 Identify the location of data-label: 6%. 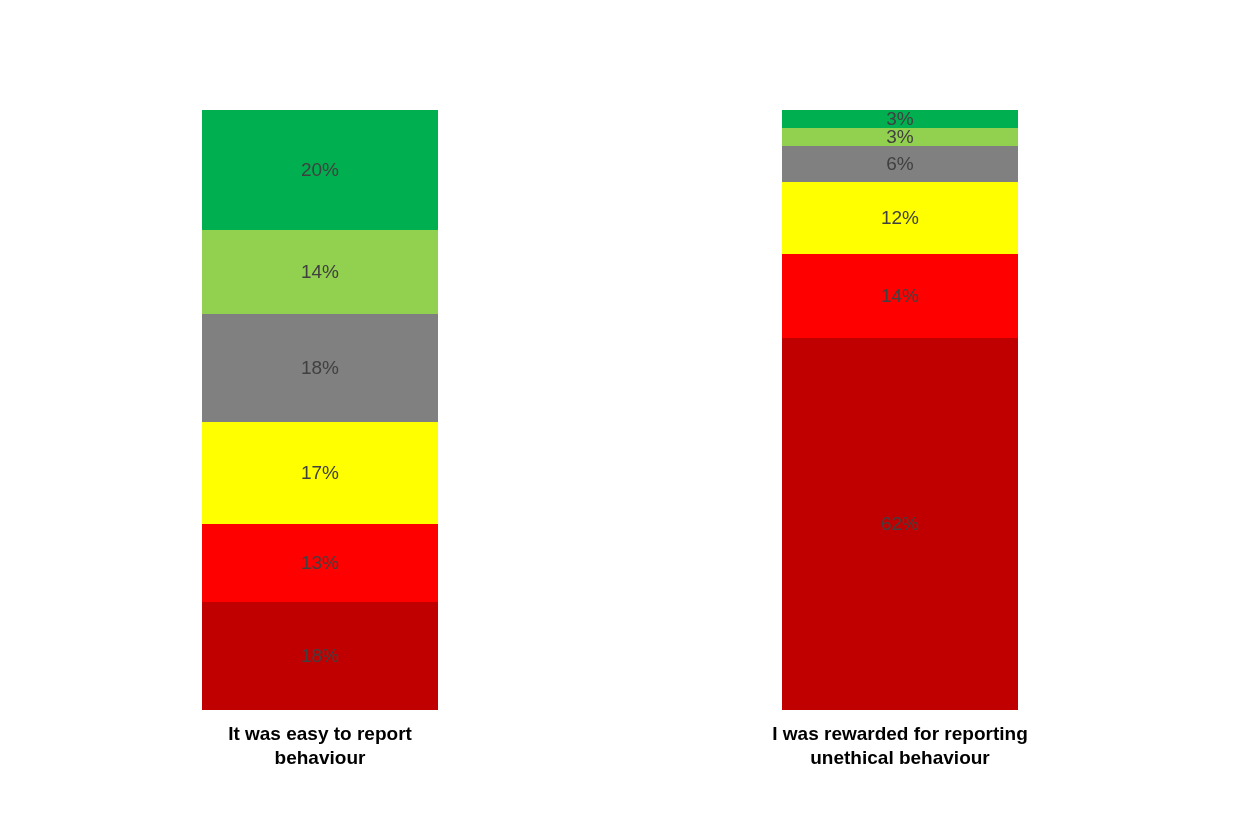
(900, 163).